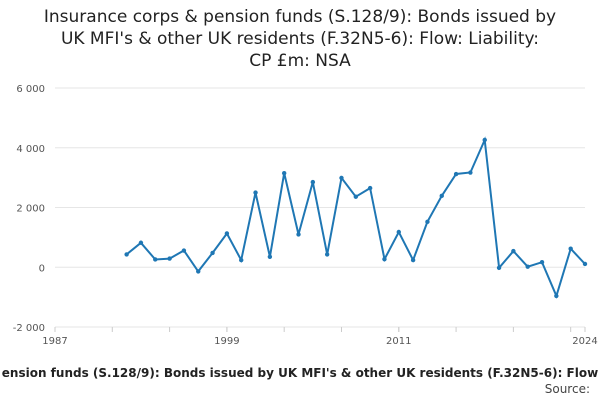 This screenshot has width=600, height=400. What do you see at coordinates (30, 149) in the screenshot?
I see `y-tick-label: 4 000` at bounding box center [30, 149].